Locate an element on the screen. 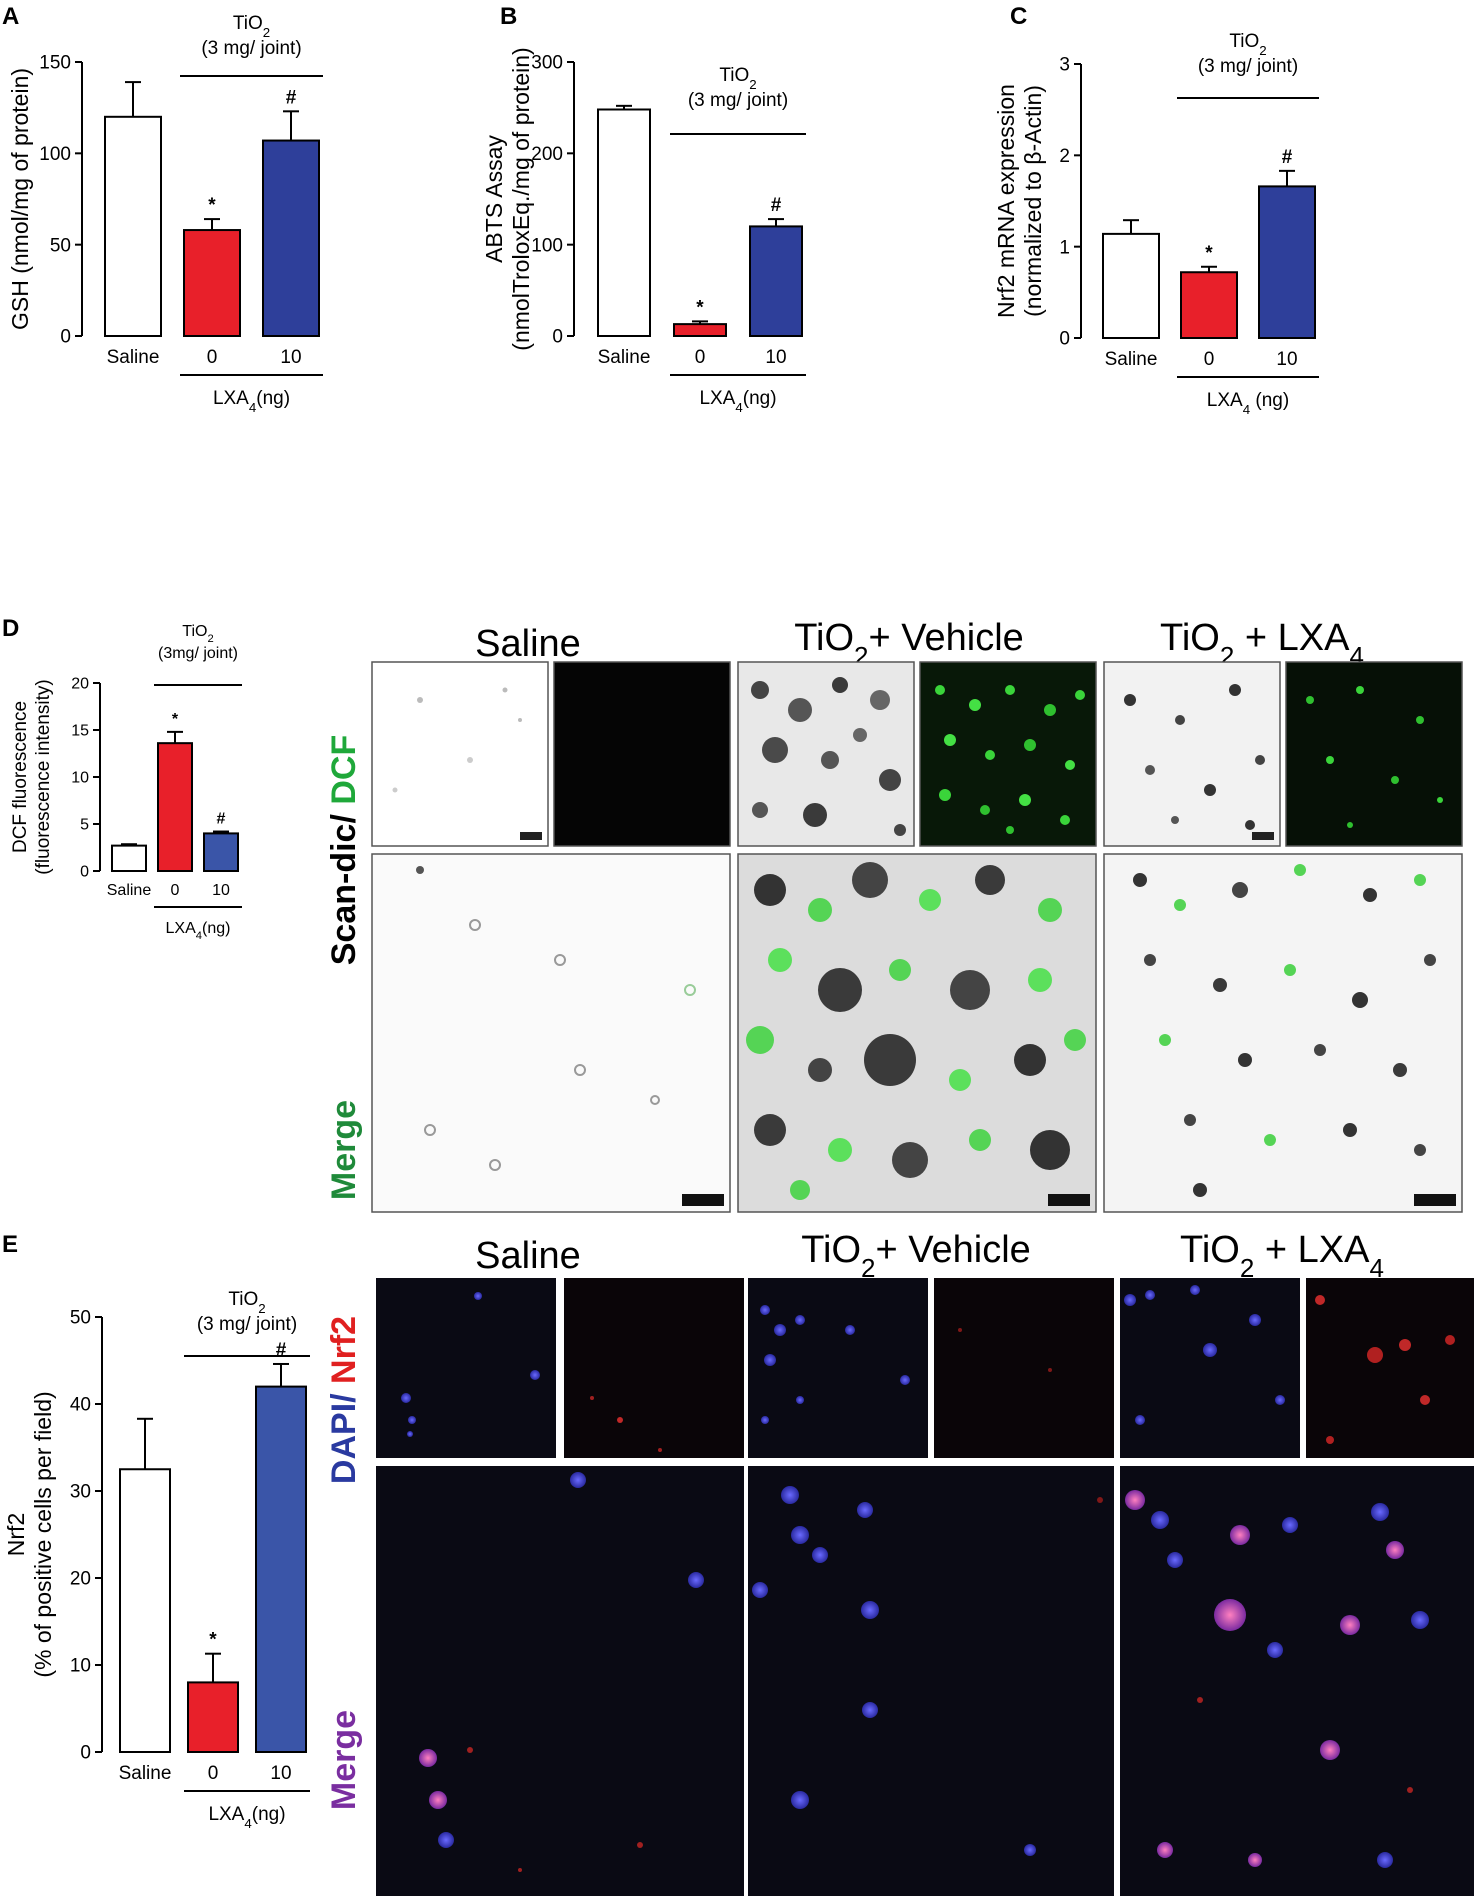  d-img-vehicle-dic is located at coordinates (826, 754).